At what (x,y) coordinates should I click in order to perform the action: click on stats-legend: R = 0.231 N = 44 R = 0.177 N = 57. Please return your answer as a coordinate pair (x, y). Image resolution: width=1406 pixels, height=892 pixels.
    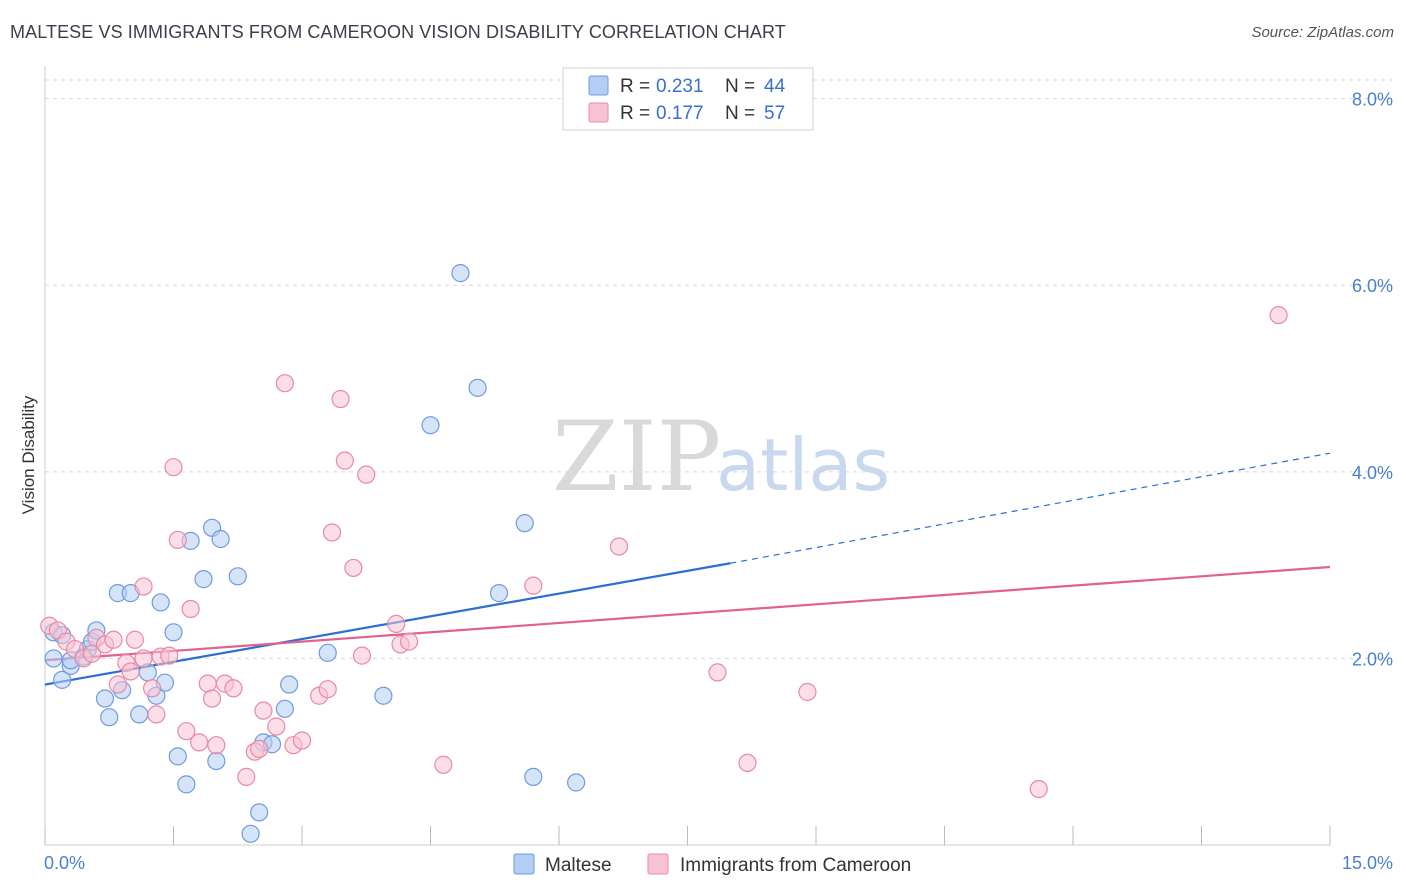
    Looking at the image, I should click on (688, 99).